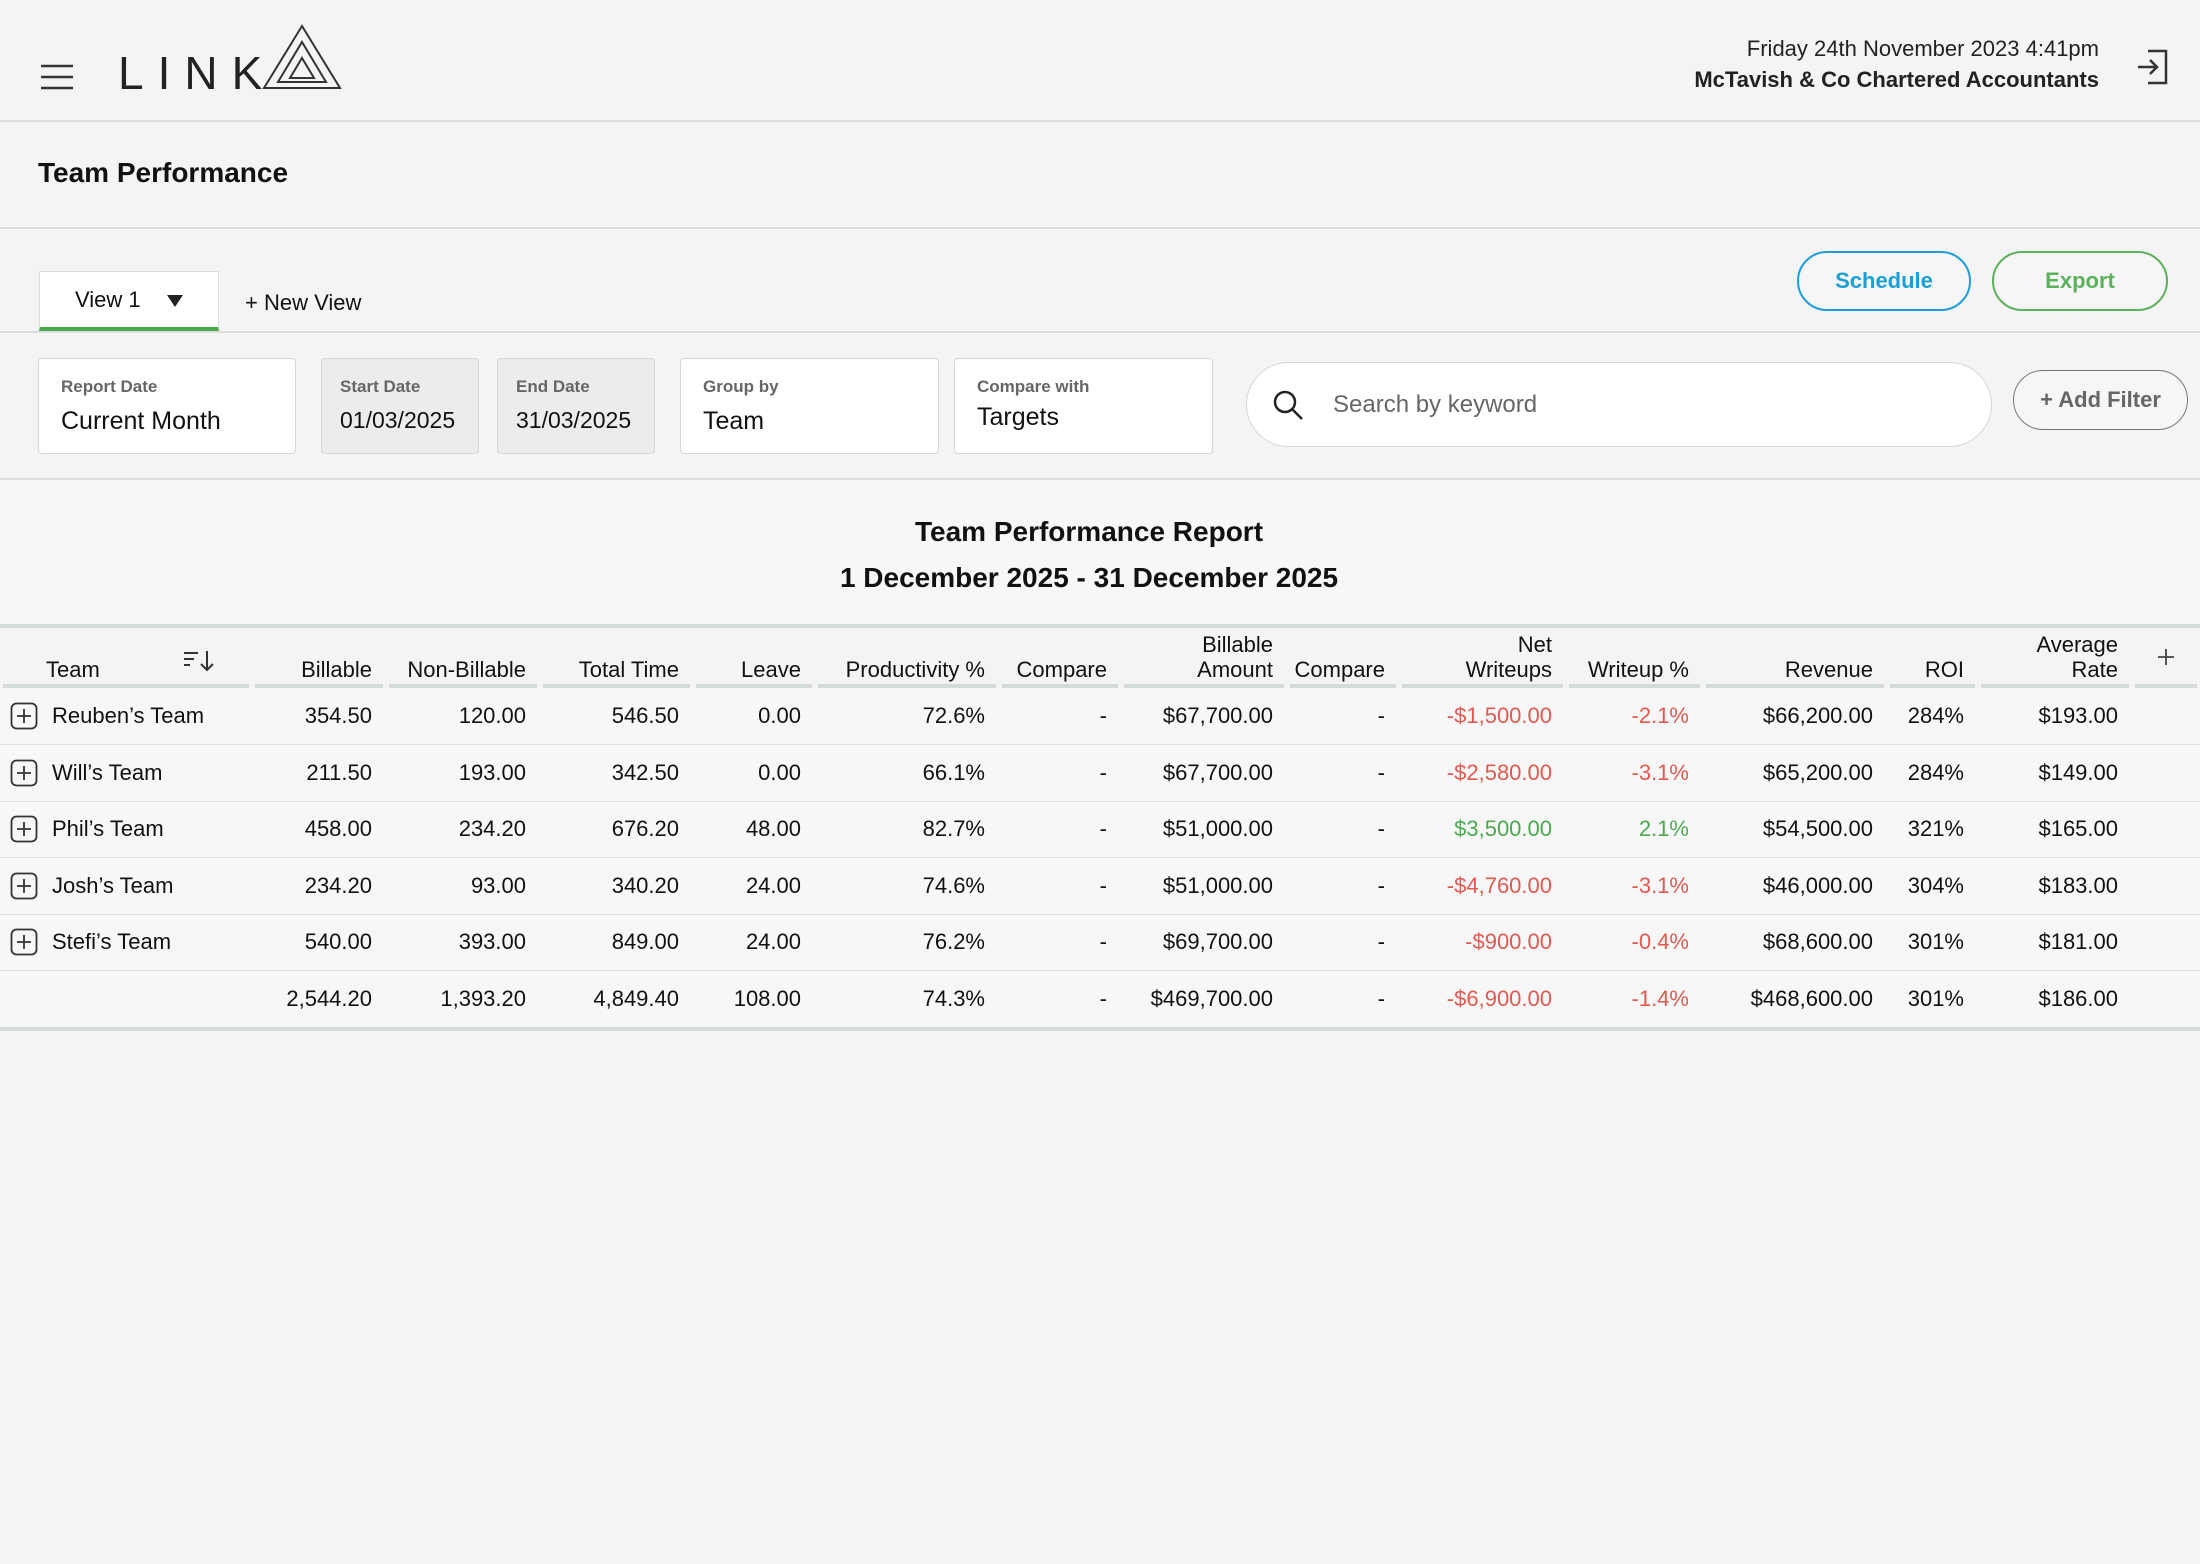 The image size is (2200, 1564). What do you see at coordinates (303, 302) in the screenshot?
I see `new-view: + New View` at bounding box center [303, 302].